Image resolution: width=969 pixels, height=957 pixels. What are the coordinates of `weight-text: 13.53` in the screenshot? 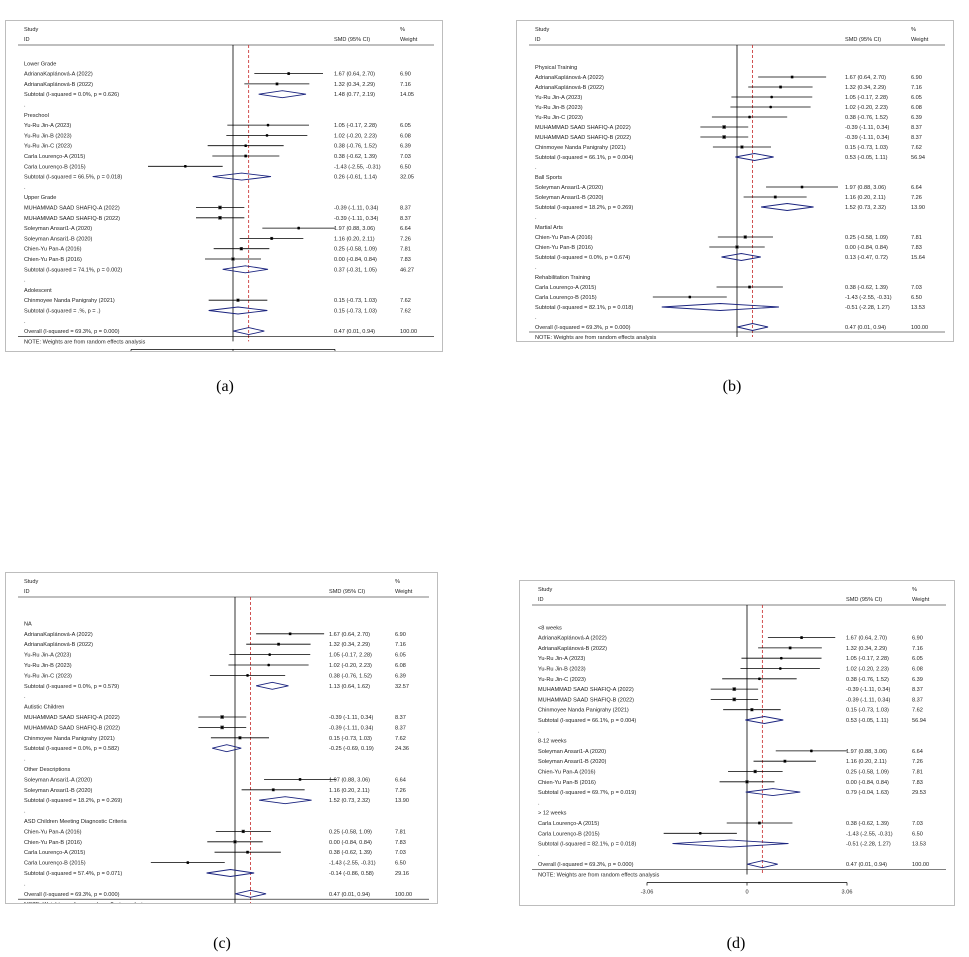 It's located at (919, 845).